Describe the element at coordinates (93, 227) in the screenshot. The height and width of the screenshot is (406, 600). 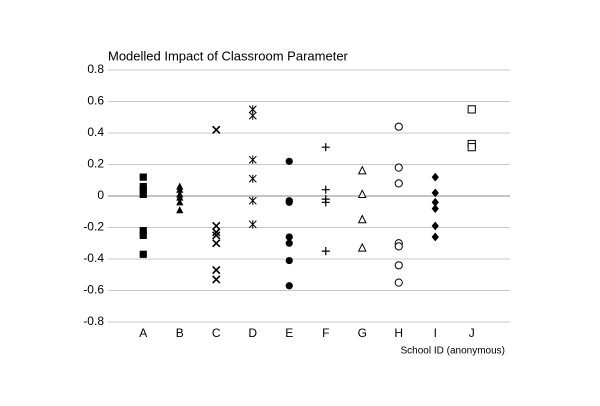
I see `y-tick-label: -0.2` at that location.